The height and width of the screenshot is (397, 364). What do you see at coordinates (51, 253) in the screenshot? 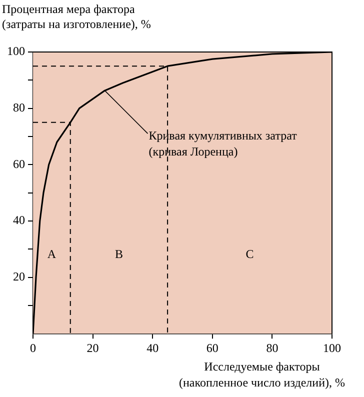
I see `annotation: A` at bounding box center [51, 253].